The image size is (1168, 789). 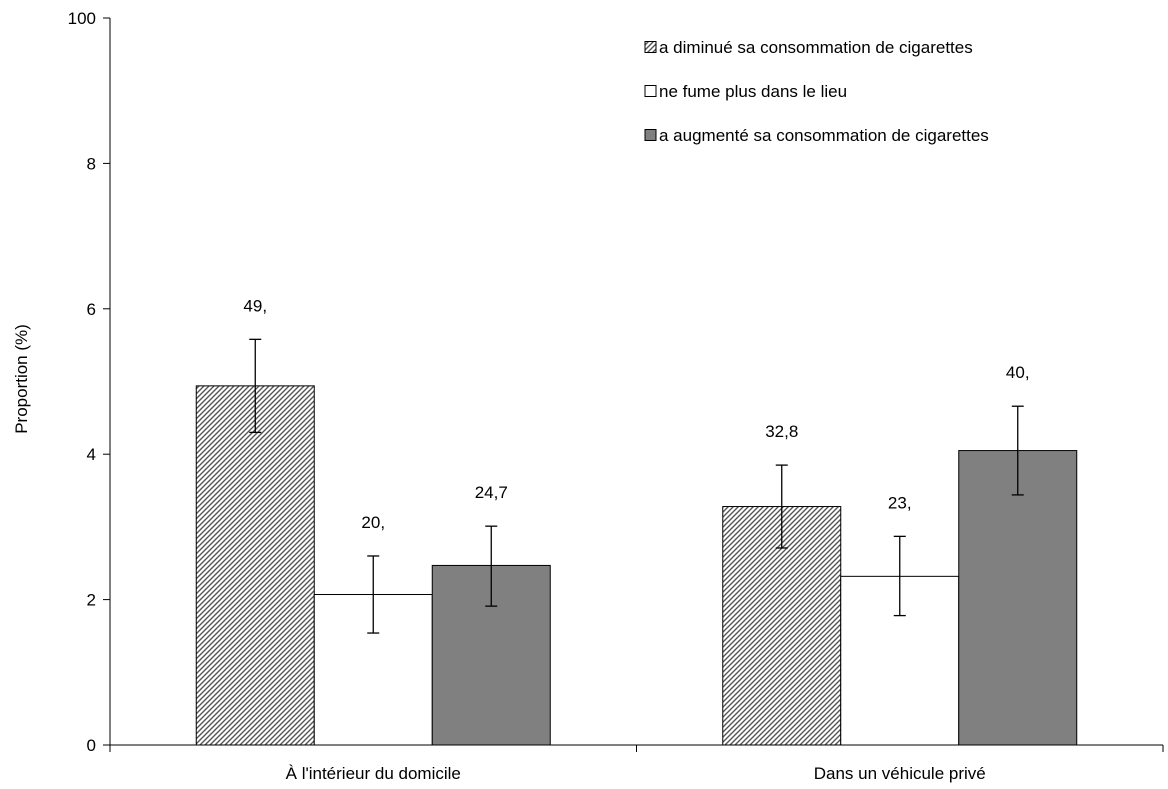 I want to click on y-tick-label: 4, so click(x=91, y=454).